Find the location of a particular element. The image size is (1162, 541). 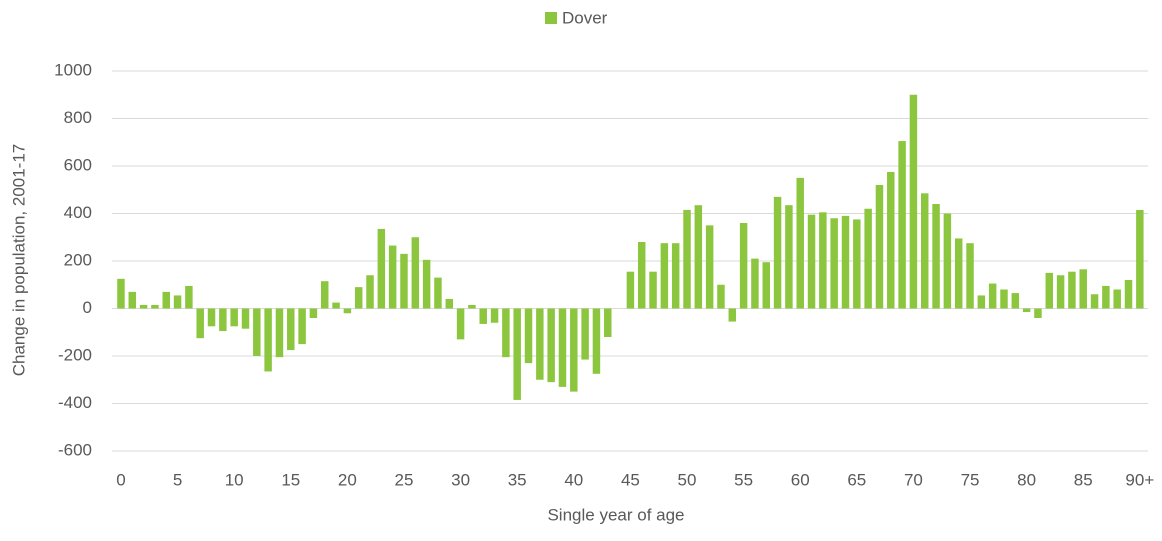

x-tick-label: 45 is located at coordinates (630, 479).